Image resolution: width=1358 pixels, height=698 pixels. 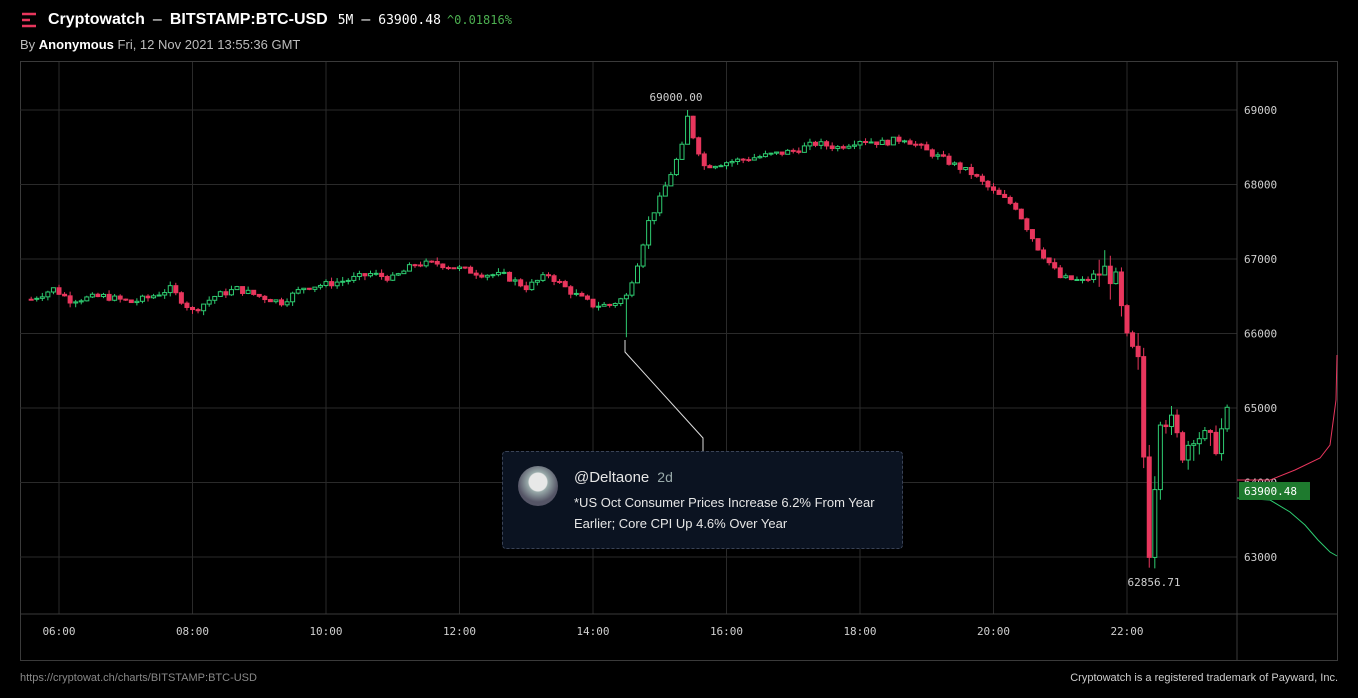 I want to click on high-label: 69000.00, so click(x=676, y=97).